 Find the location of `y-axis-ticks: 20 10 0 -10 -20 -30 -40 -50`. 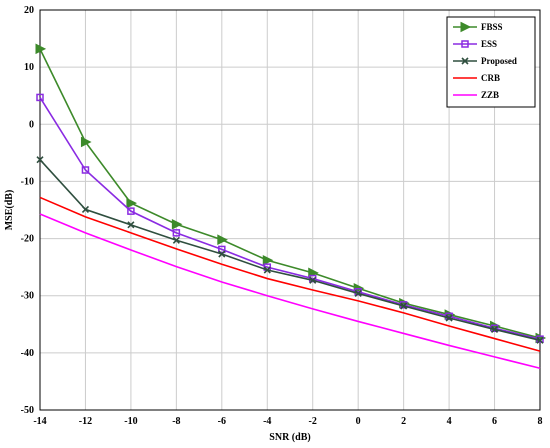

y-axis-ticks: 20 10 0 -10 -20 -30 -40 -50 is located at coordinates (27, 210).